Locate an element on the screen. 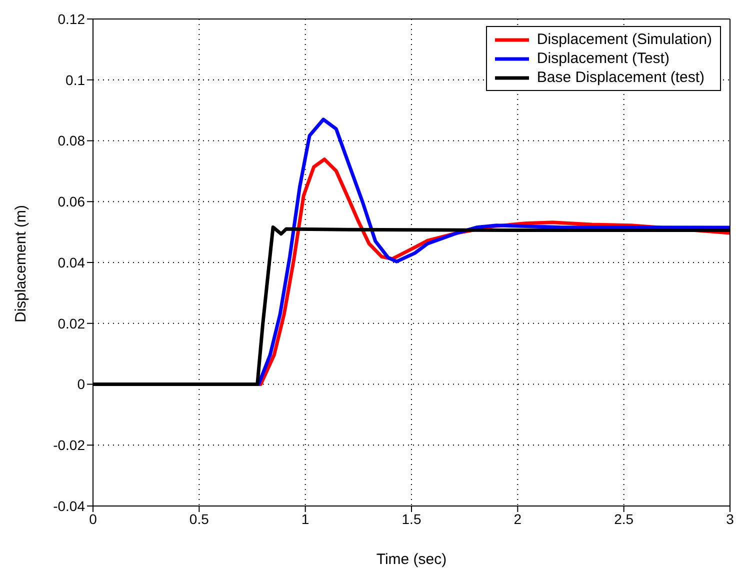  y-tick-label: 0.06 is located at coordinates (72, 202).